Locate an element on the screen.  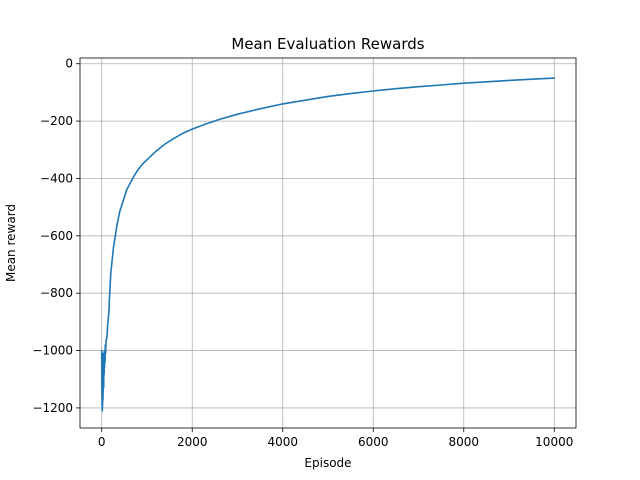
x-tick-label: 8000 is located at coordinates (463, 442).